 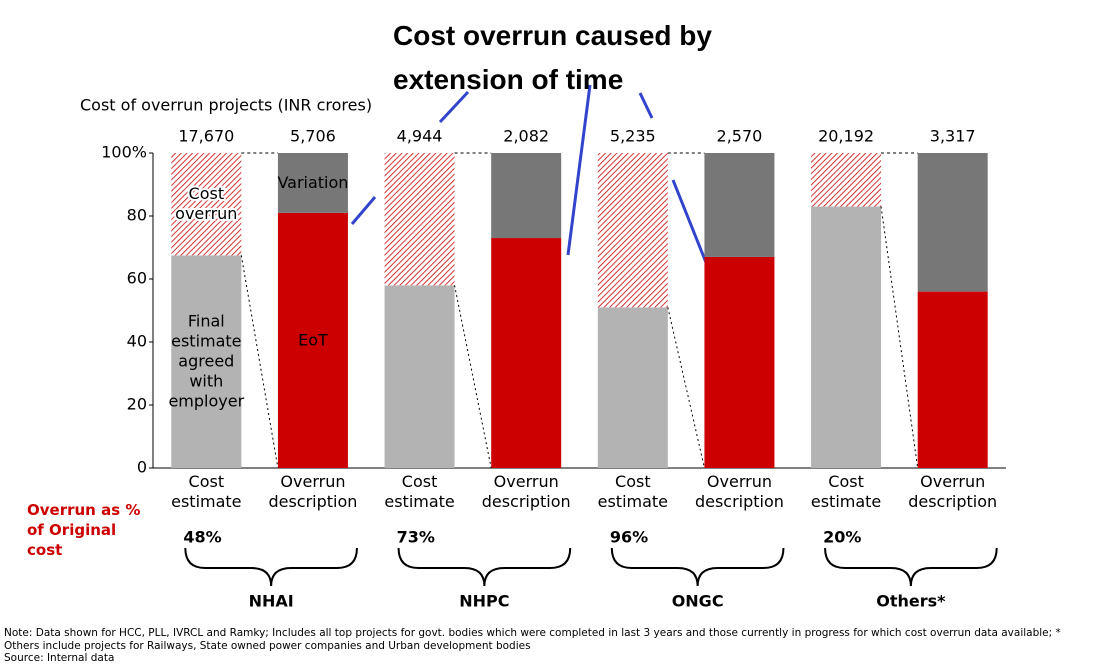 I want to click on total-label: 2,570, so click(x=740, y=136).